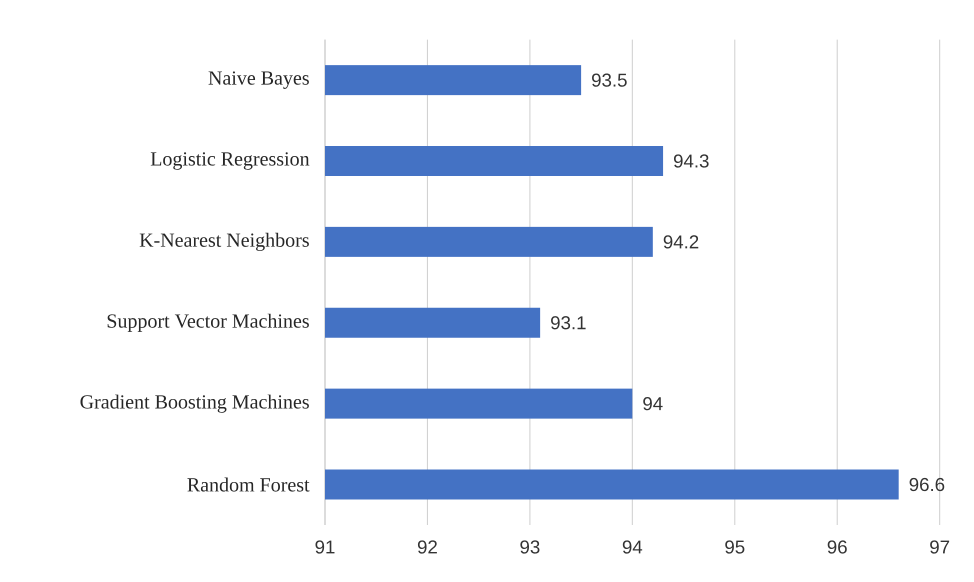  What do you see at coordinates (609, 80) in the screenshot?
I see `data-label: 93.5` at bounding box center [609, 80].